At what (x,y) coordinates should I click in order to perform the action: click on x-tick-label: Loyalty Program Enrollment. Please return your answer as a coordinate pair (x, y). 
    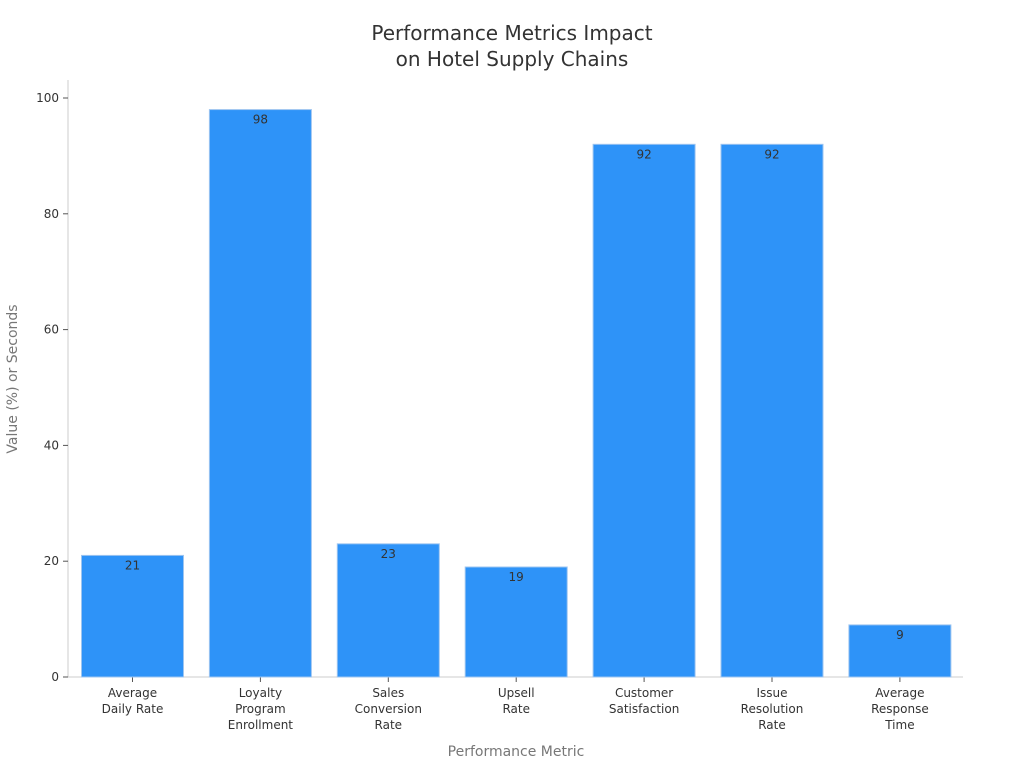
    Looking at the image, I should click on (261, 709).